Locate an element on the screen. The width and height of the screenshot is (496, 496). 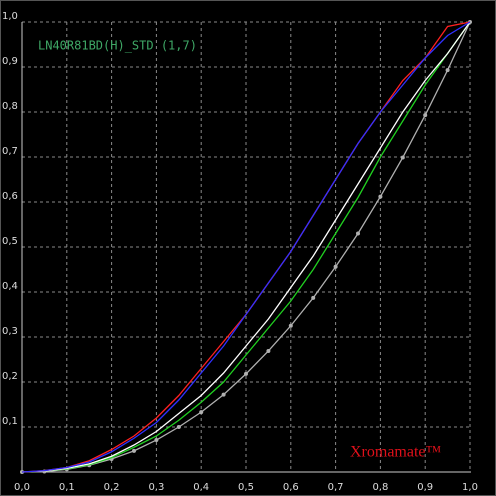
y-tick-label: 0,5 is located at coordinates (10, 241).